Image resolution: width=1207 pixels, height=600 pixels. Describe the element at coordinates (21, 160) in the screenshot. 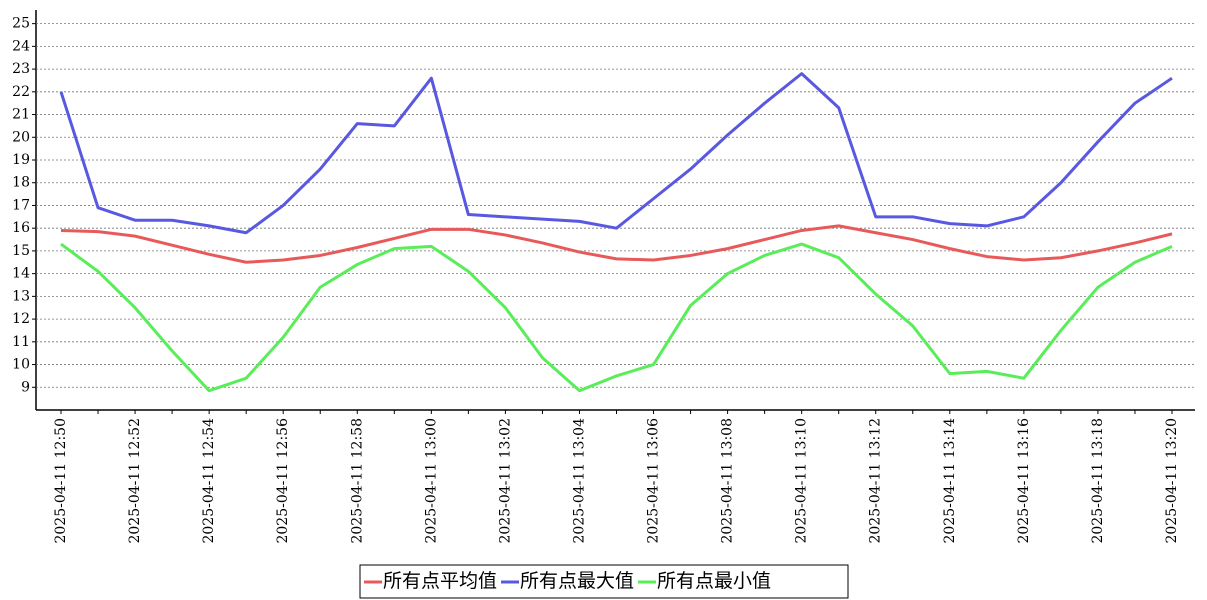

I see `y-tick-label: 19` at that location.